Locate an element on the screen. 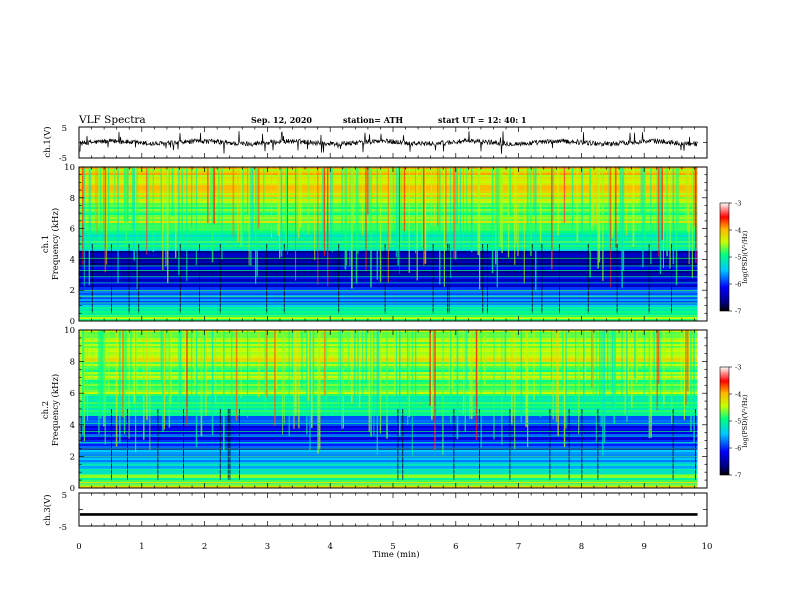  x-tick-label: 10 is located at coordinates (707, 547).